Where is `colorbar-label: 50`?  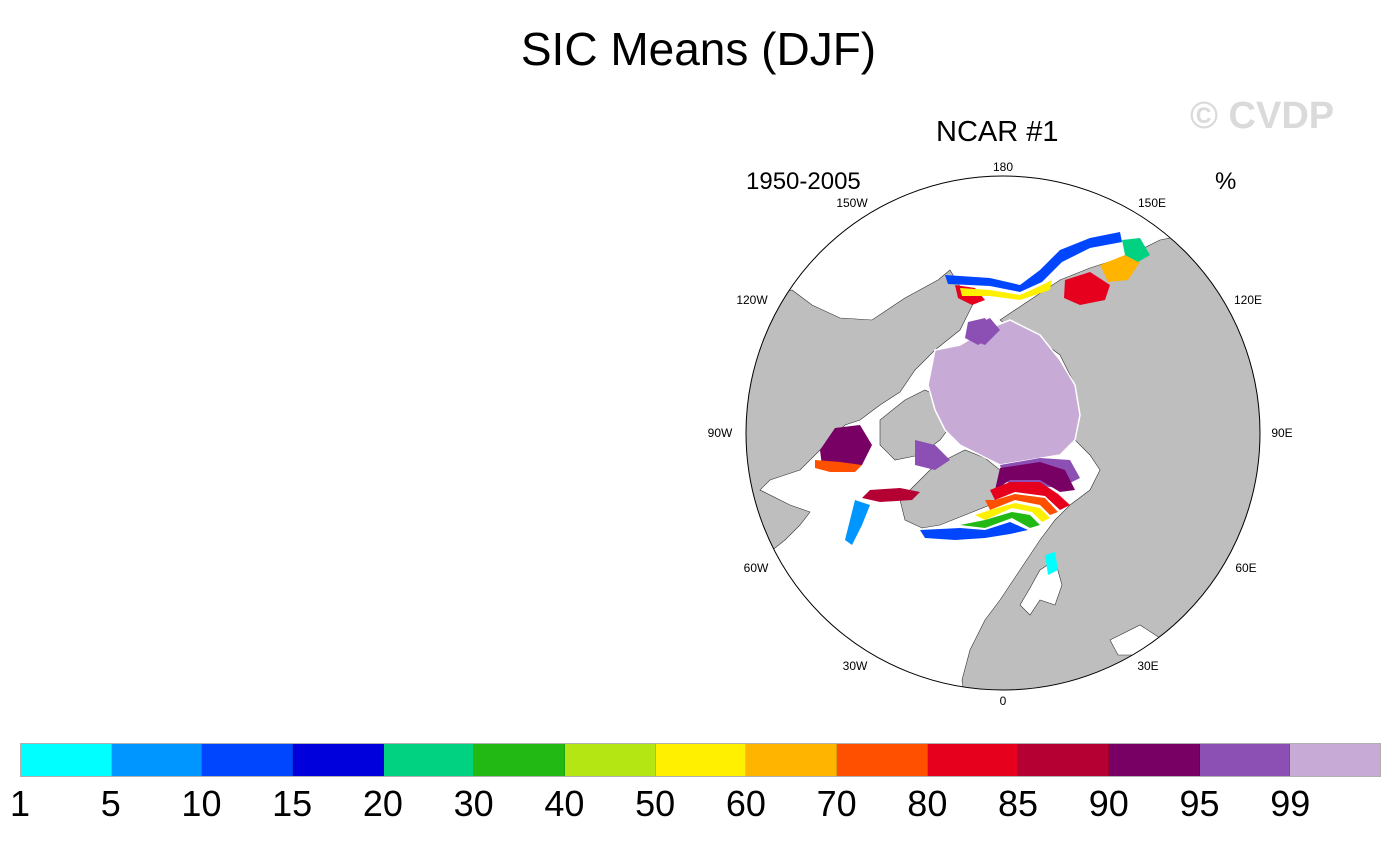
colorbar-label: 50 is located at coordinates (655, 803).